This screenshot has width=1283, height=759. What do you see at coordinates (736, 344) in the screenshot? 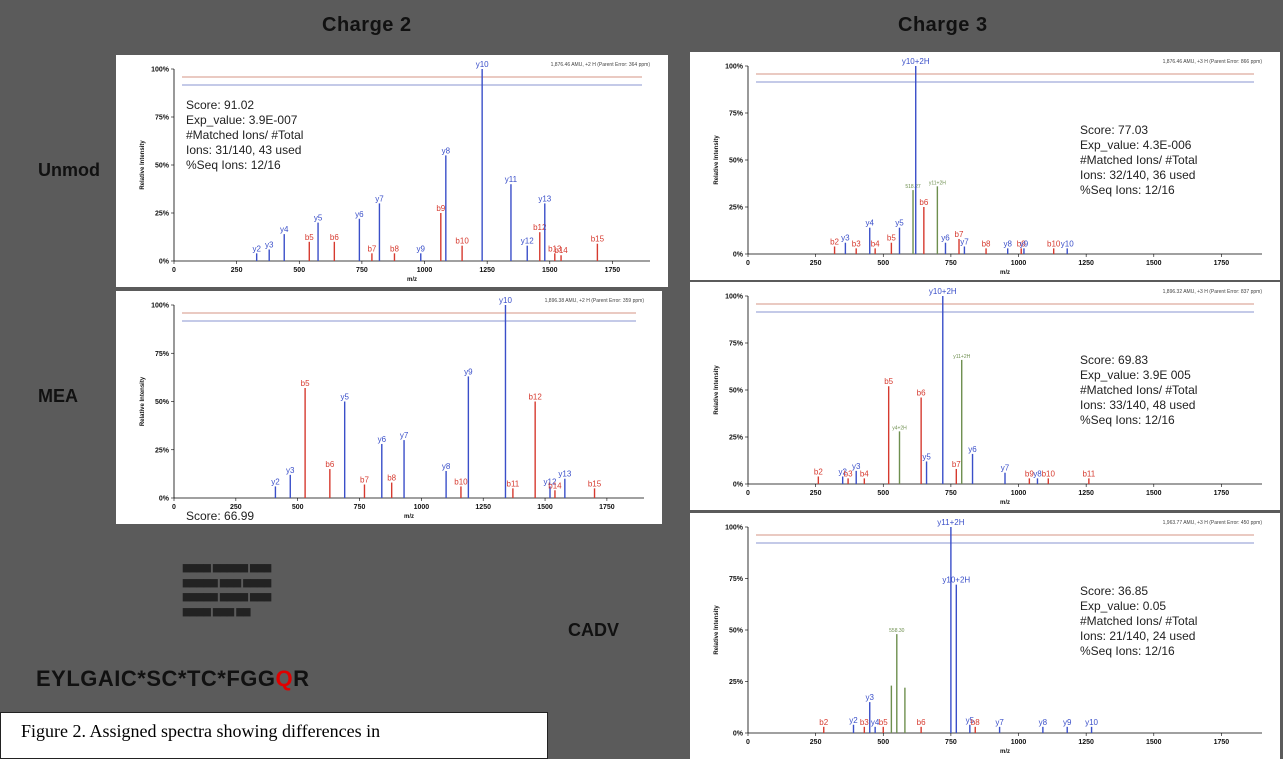
I see `y-tick-label: 75%` at bounding box center [736, 344].